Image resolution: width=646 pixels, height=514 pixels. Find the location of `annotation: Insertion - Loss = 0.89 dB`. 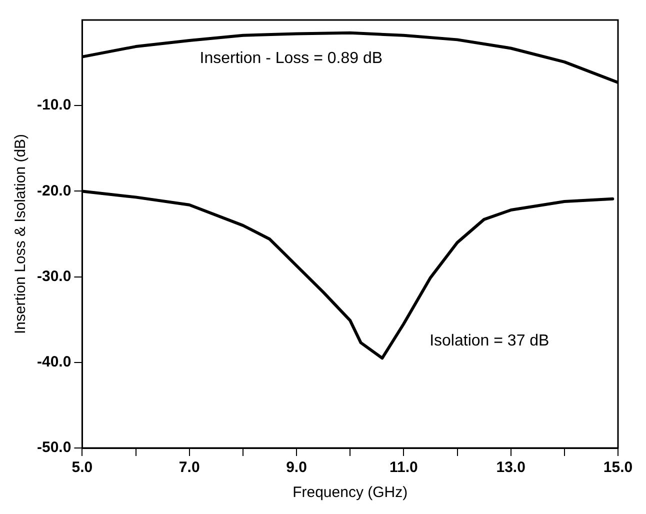

annotation: Insertion - Loss = 0.89 dB is located at coordinates (291, 58).